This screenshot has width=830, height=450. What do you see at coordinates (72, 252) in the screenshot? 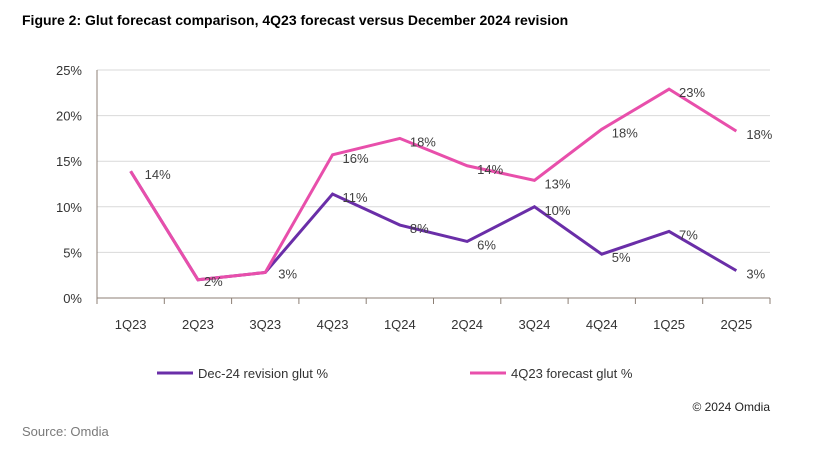
I see `y-tick-label: 5%` at bounding box center [72, 252].